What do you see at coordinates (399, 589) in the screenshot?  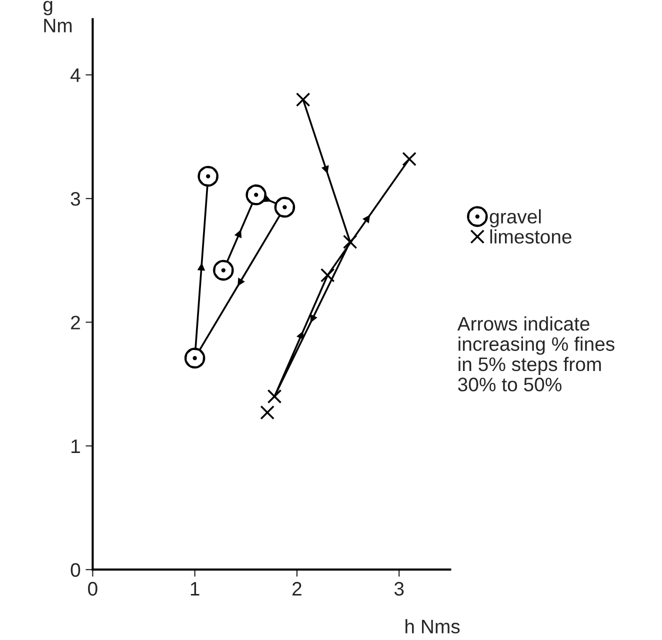 I see `x-tick-label: 3` at bounding box center [399, 589].